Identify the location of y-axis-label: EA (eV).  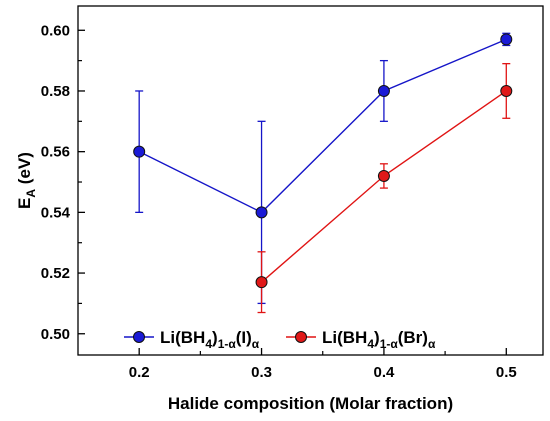
(26, 180).